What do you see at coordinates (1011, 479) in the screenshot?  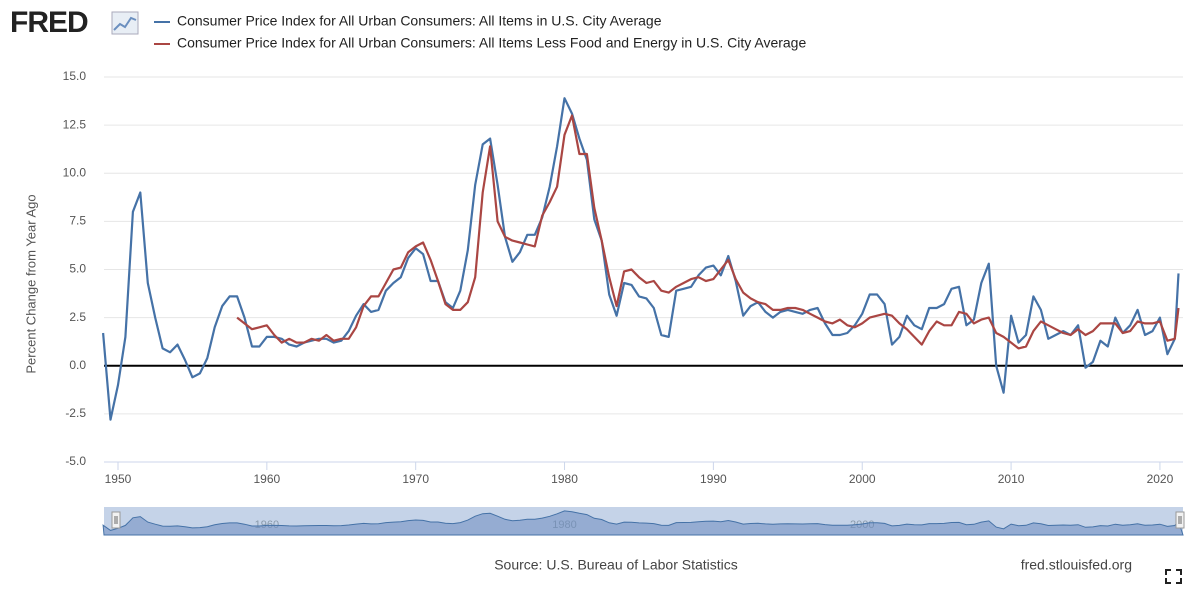 I see `x-tick-label: 2010` at bounding box center [1011, 479].